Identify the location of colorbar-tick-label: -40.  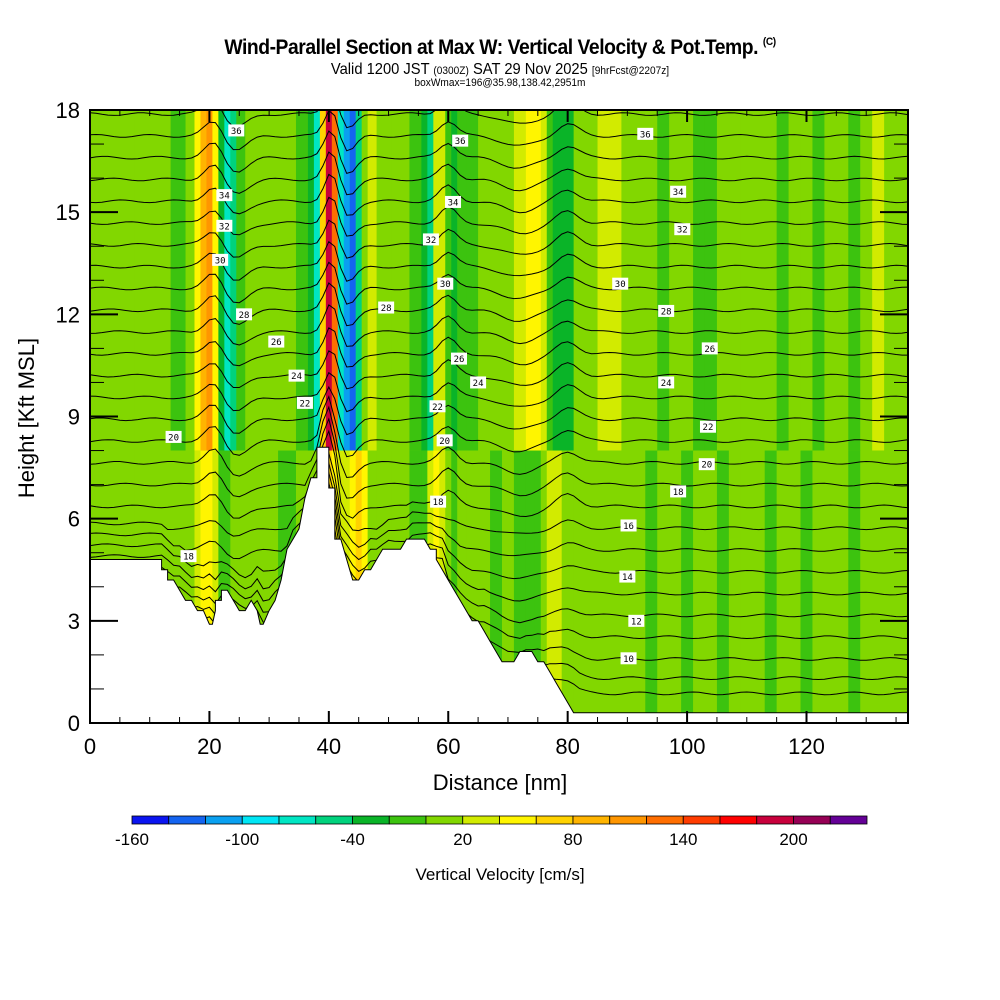
(352, 839).